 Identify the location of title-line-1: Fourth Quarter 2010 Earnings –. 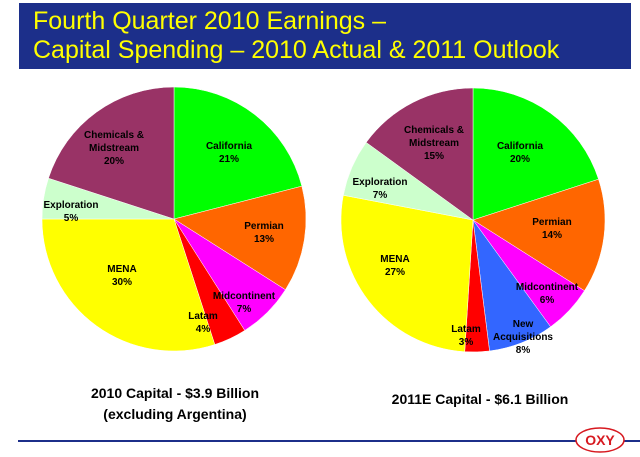
(209, 21).